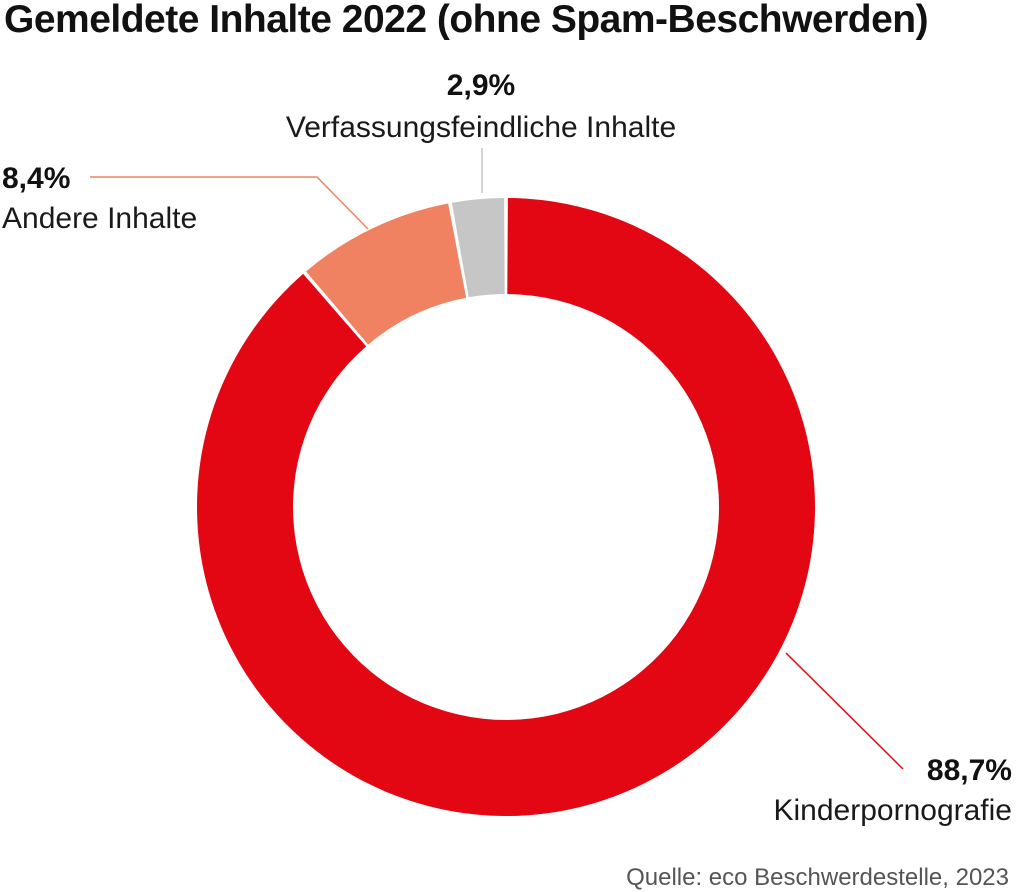 This screenshot has height=892, width=1027. What do you see at coordinates (893, 810) in the screenshot?
I see `slice-name-label-1: Kinderpornografie` at bounding box center [893, 810].